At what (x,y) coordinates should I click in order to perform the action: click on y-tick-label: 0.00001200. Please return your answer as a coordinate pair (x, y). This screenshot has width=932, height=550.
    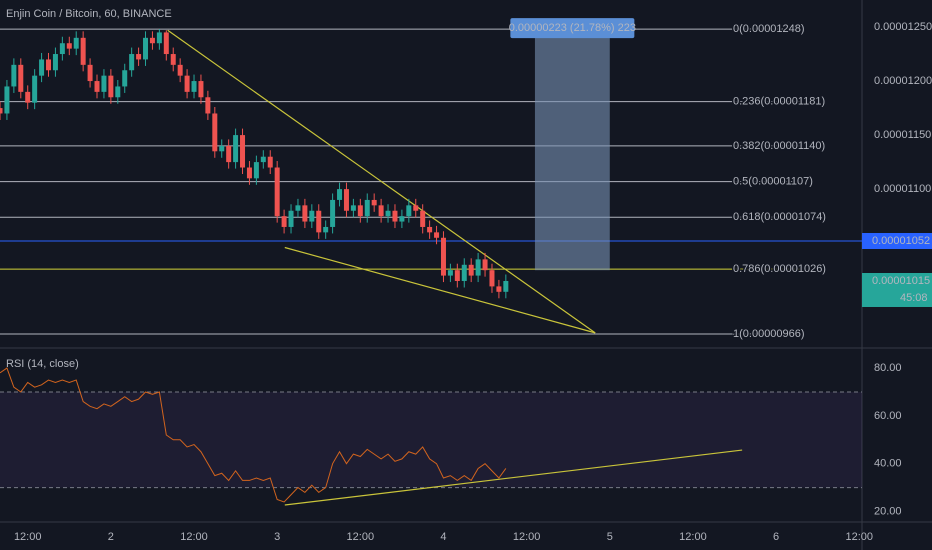
    Looking at the image, I should click on (903, 81).